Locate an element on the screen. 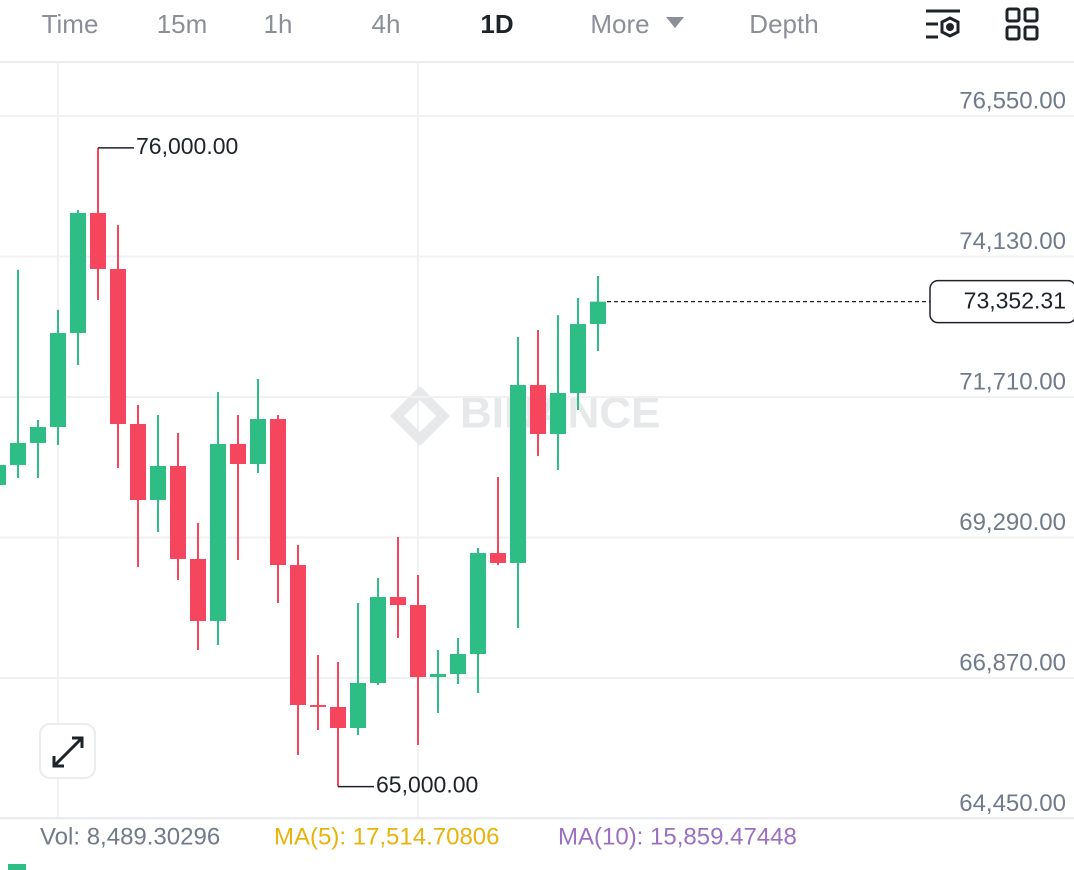 This screenshot has height=870, width=1074. tab: 4h is located at coordinates (386, 24).